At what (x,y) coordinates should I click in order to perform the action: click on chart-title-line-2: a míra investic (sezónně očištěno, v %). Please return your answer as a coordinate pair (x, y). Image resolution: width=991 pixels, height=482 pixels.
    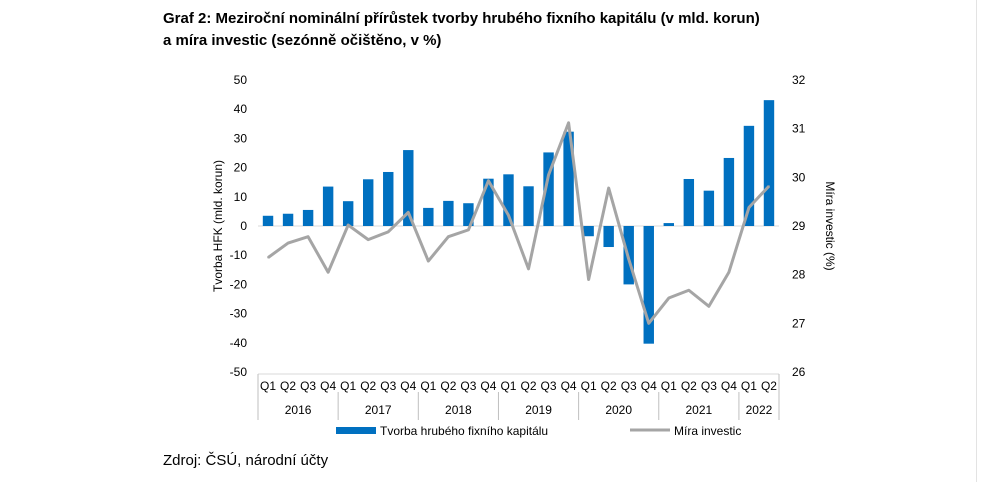
    Looking at the image, I should click on (302, 40).